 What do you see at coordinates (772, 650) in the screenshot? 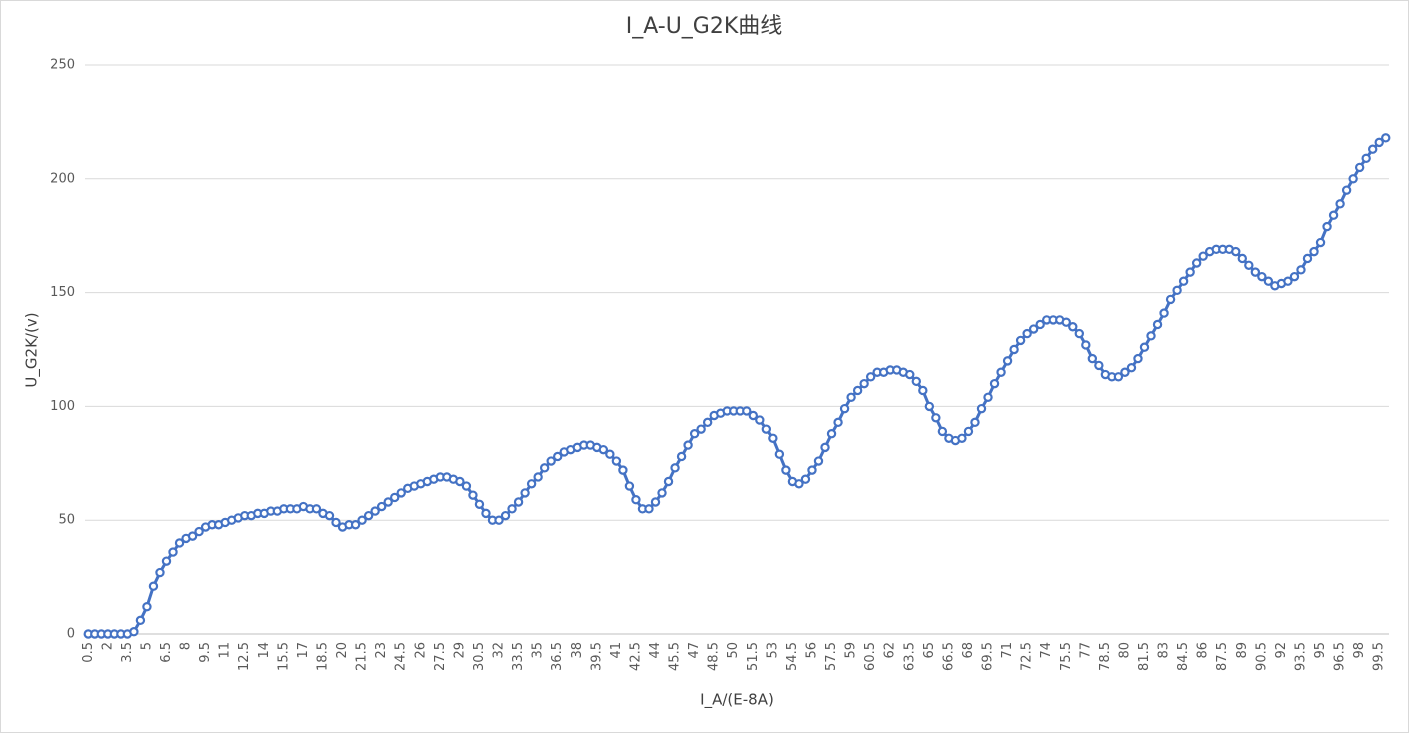
I see `x-tick-label: 53` at bounding box center [772, 650].